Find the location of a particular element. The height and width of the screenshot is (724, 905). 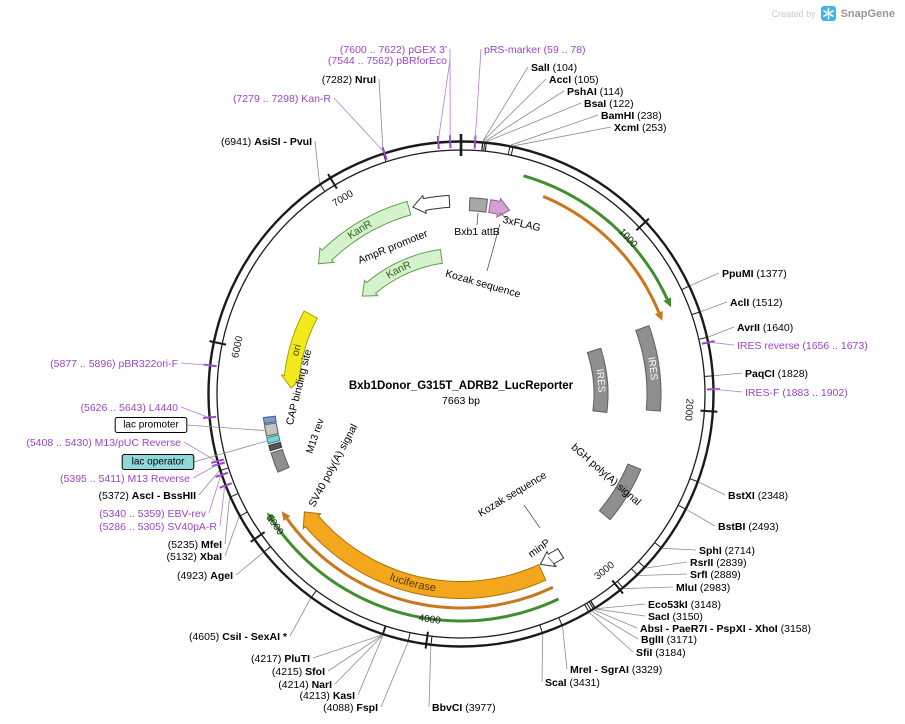

site-label: (4213) KasI is located at coordinates (328, 696).